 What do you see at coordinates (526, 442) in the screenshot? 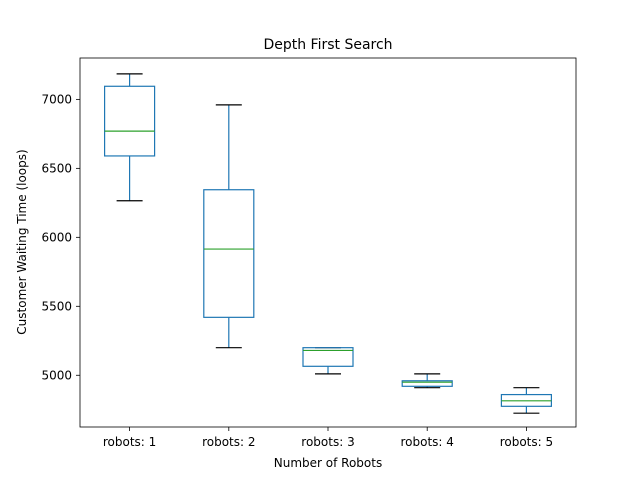
I see `x-tick-label: robots: 5` at bounding box center [526, 442].